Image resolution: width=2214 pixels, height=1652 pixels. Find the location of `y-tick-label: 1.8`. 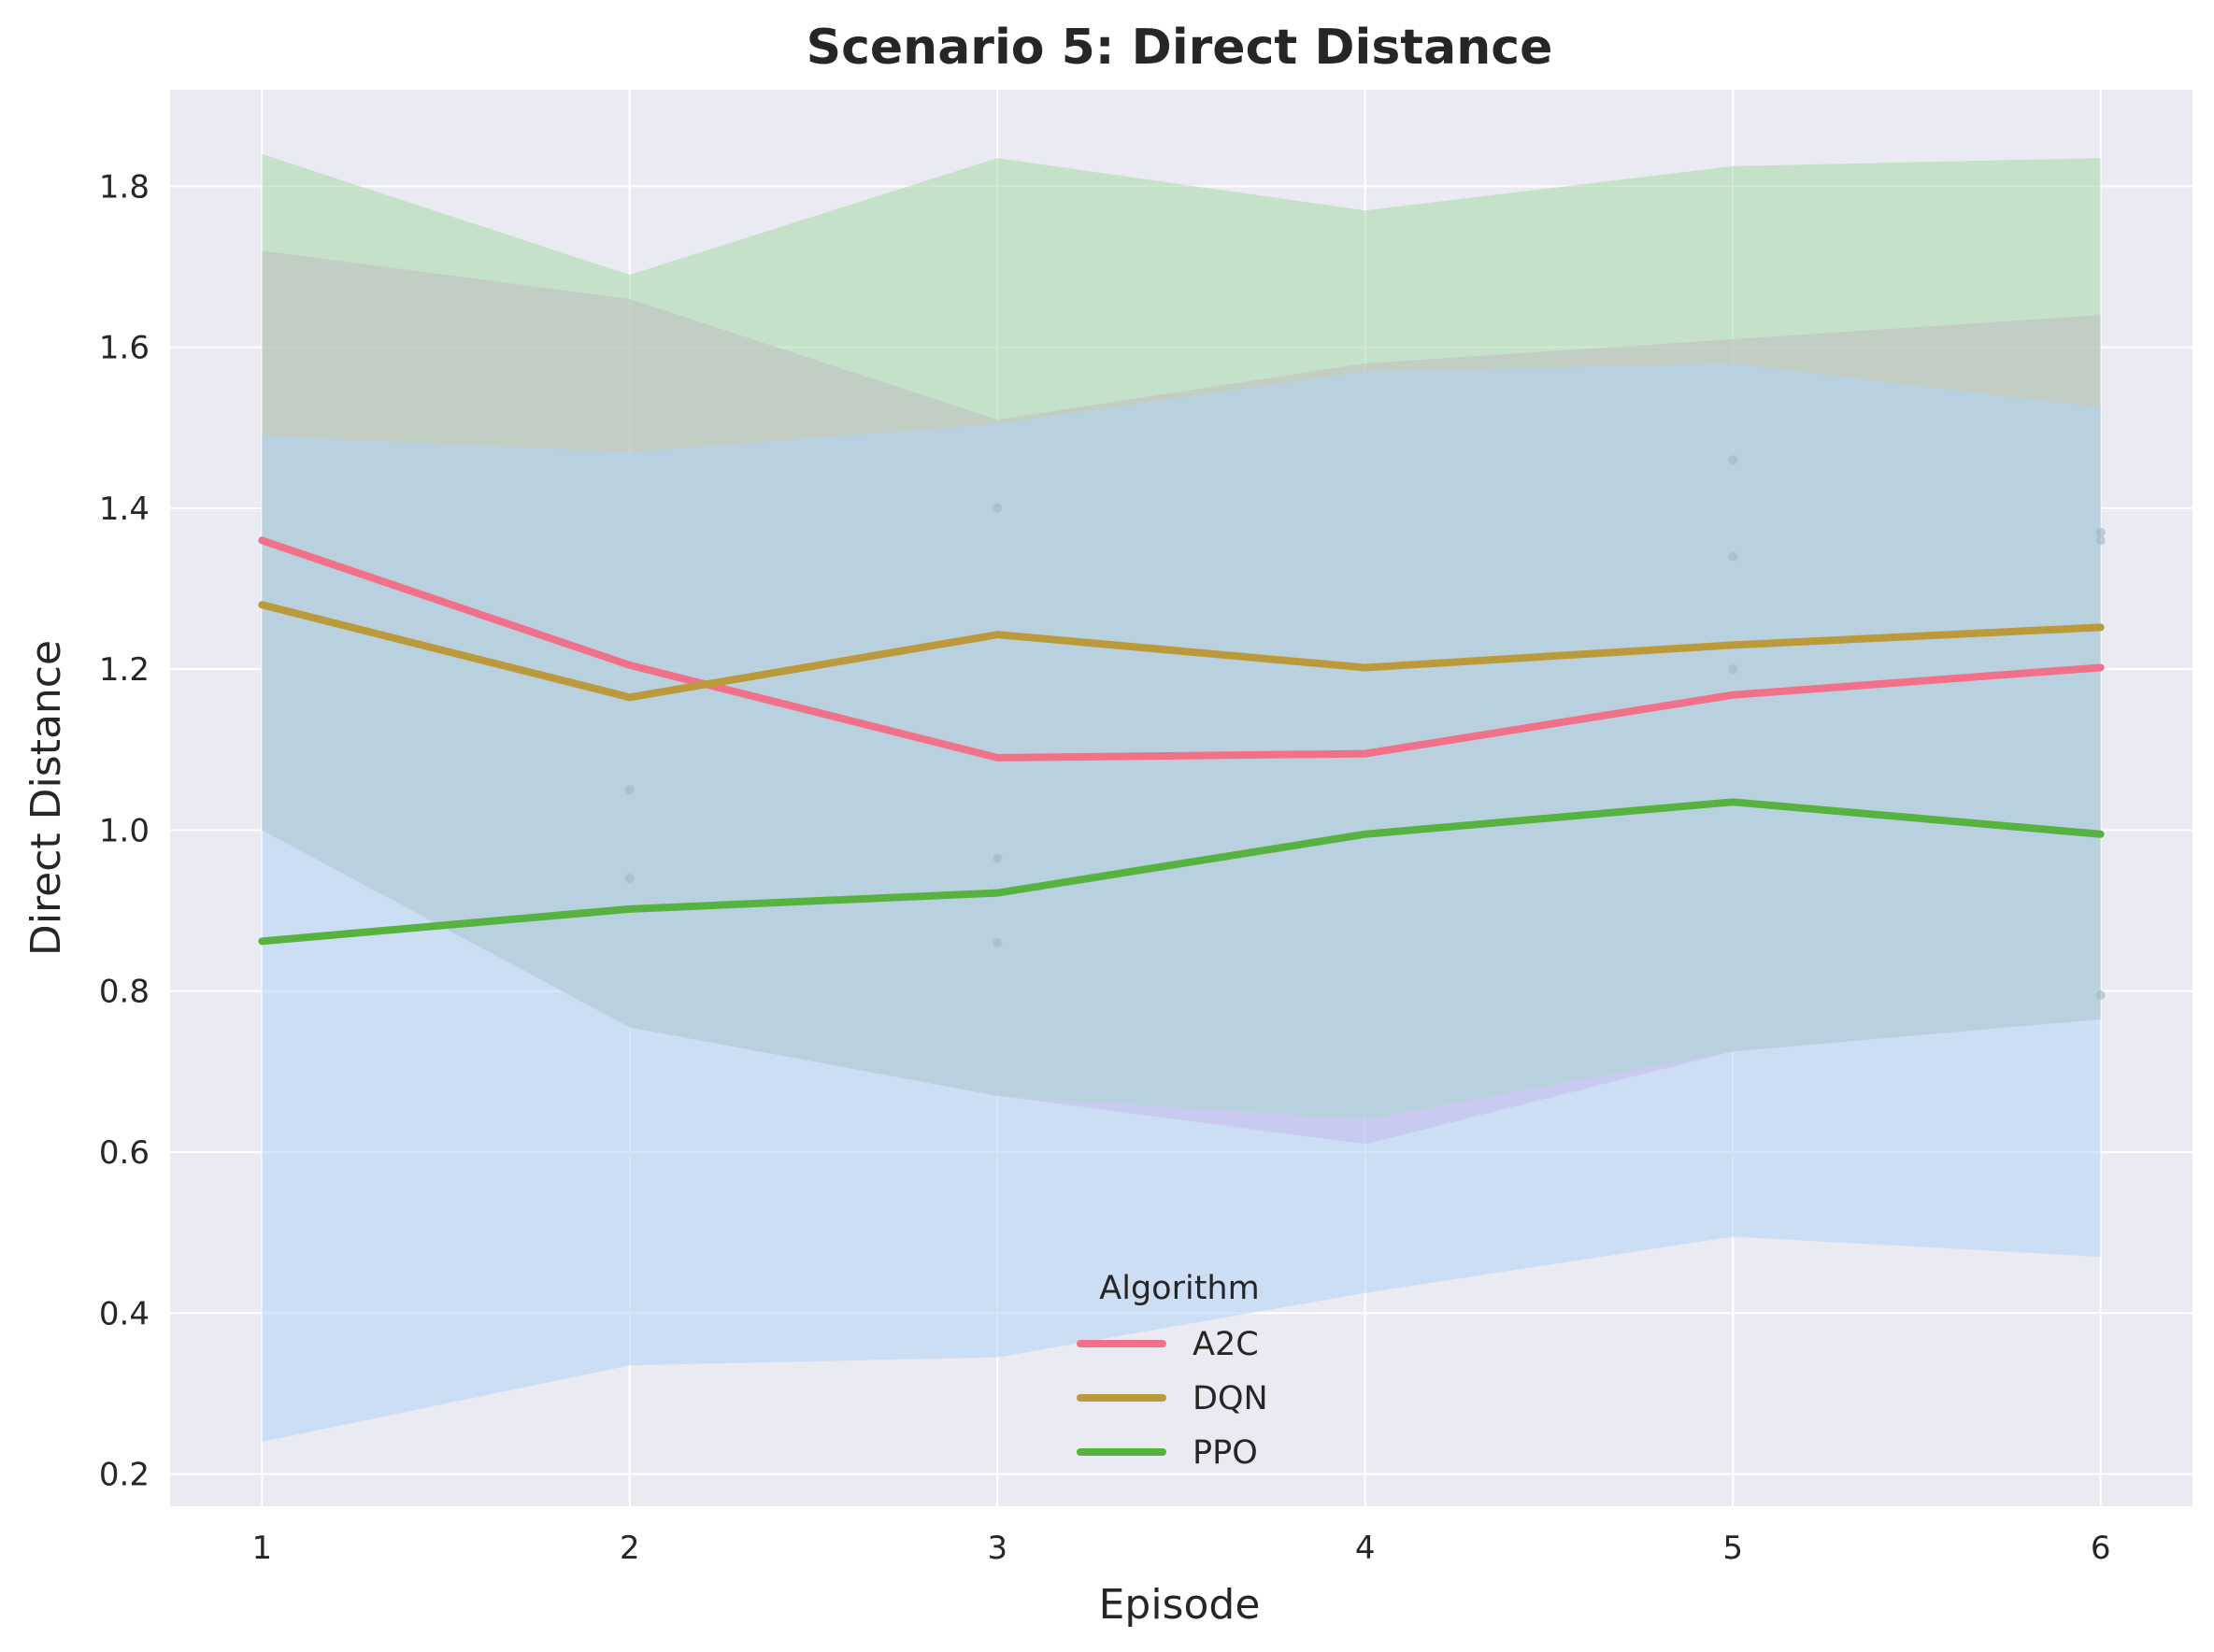

y-tick-label: 1.8 is located at coordinates (125, 187).